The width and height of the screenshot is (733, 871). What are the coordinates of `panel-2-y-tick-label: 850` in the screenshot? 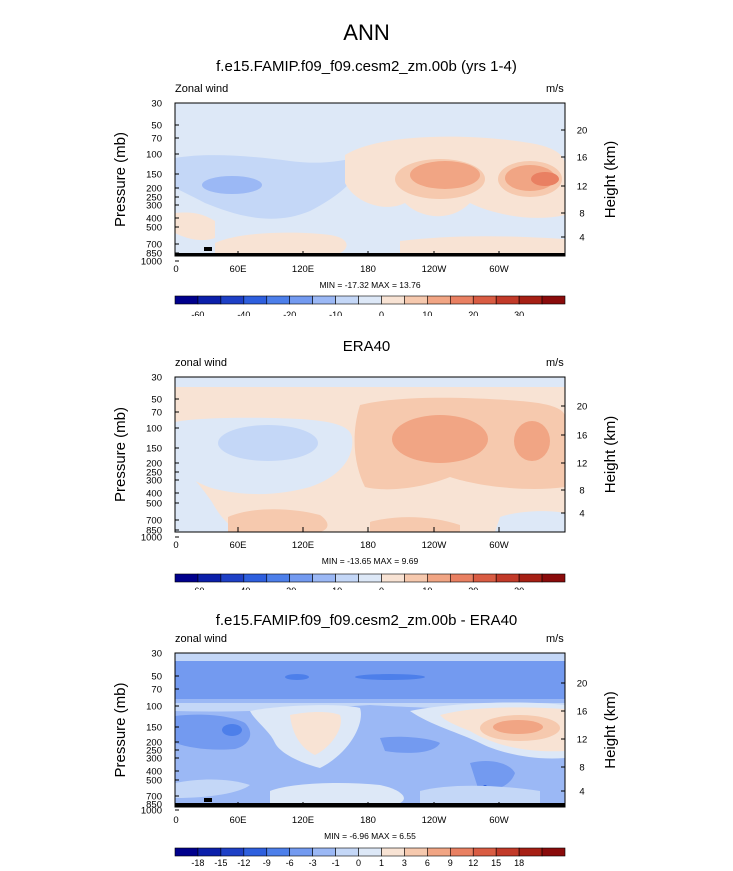 It's located at (154, 531).